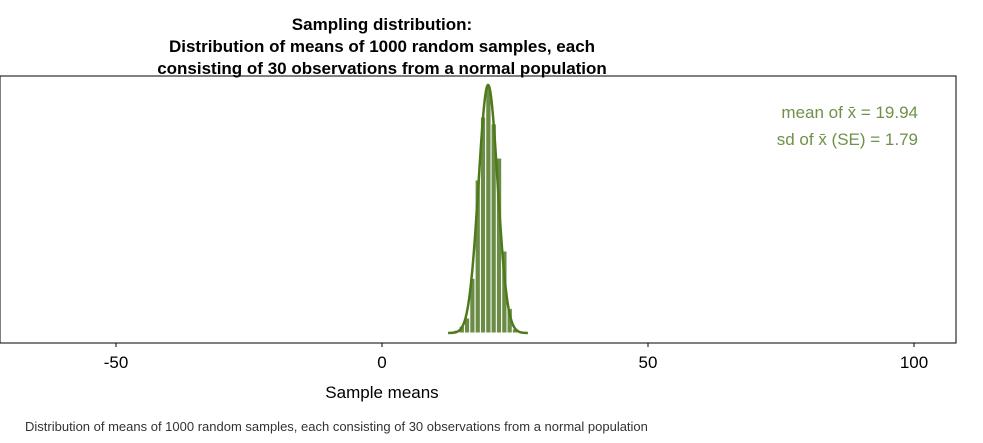 Image resolution: width=983 pixels, height=443 pixels. What do you see at coordinates (849, 112) in the screenshot?
I see `mean-annotation: mean of x̄ = 19.94` at bounding box center [849, 112].